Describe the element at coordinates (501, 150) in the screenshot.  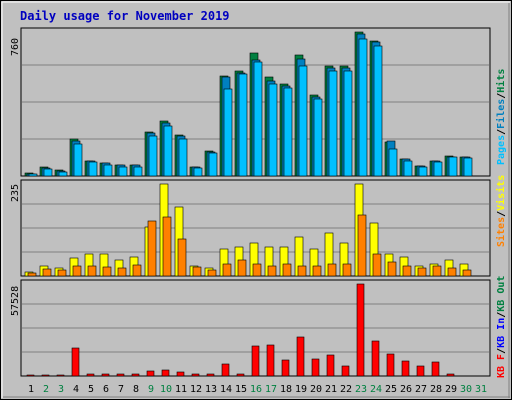
I see `legend-pages: Pages` at that location.